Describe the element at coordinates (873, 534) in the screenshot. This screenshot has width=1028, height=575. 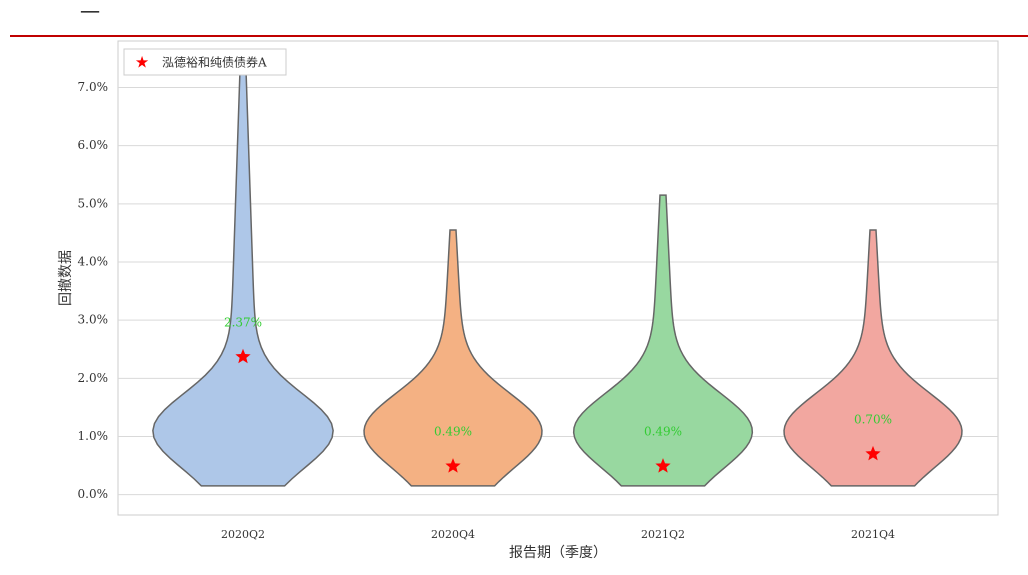
I see `x-tick-label: 2021Q4` at that location.